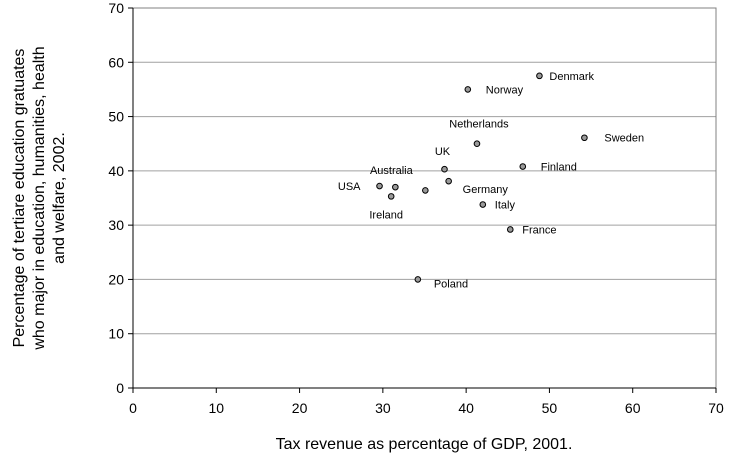 This screenshot has height=460, width=729. What do you see at coordinates (116, 279) in the screenshot?
I see `y-tick-label: 20` at bounding box center [116, 279].